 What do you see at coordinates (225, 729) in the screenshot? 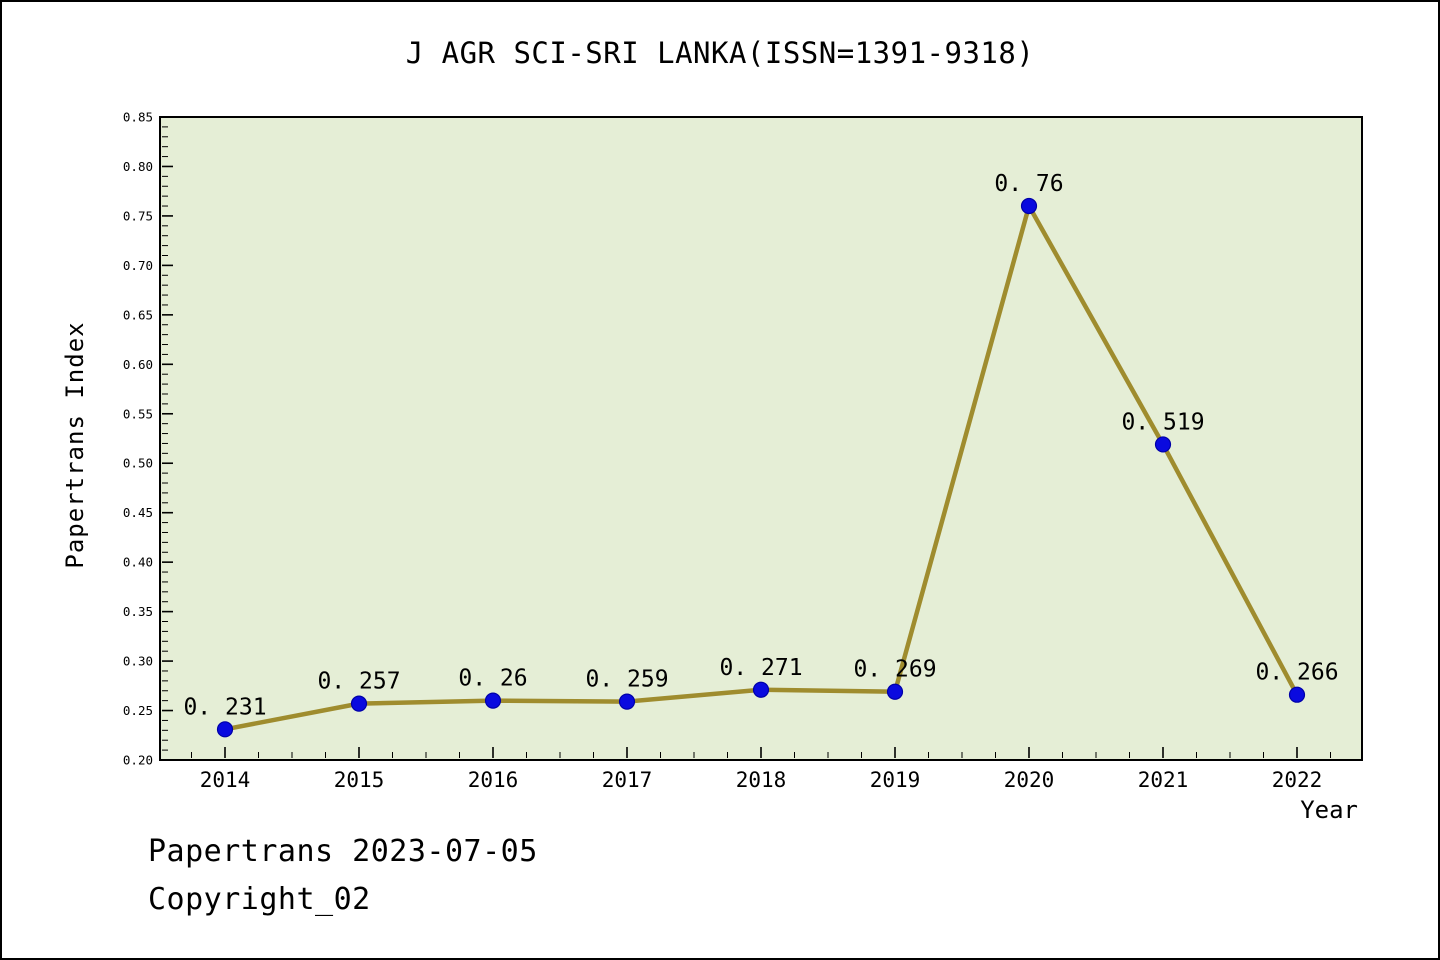
I see `data-point-2014` at bounding box center [225, 729].